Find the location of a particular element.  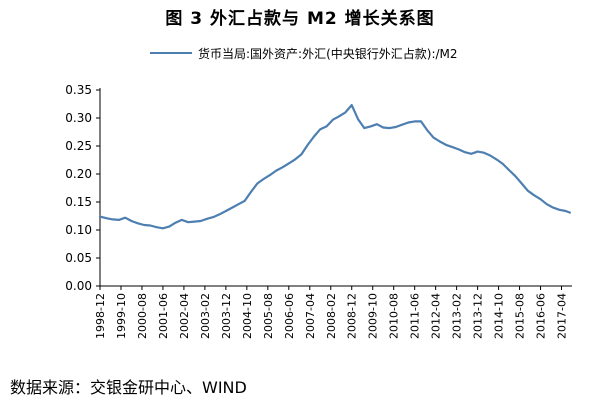

y-tick-label: 0.10 is located at coordinates (78, 230).